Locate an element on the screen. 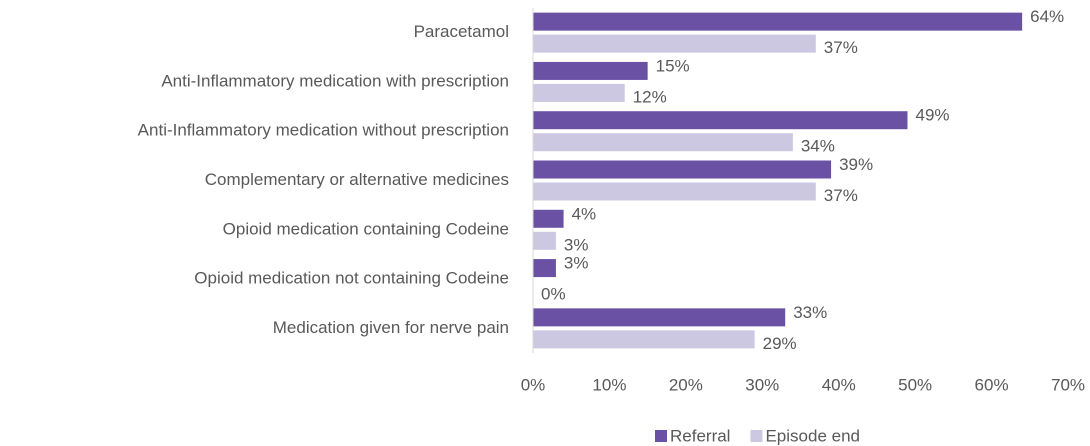  x-tick-label: 60% is located at coordinates (992, 384).